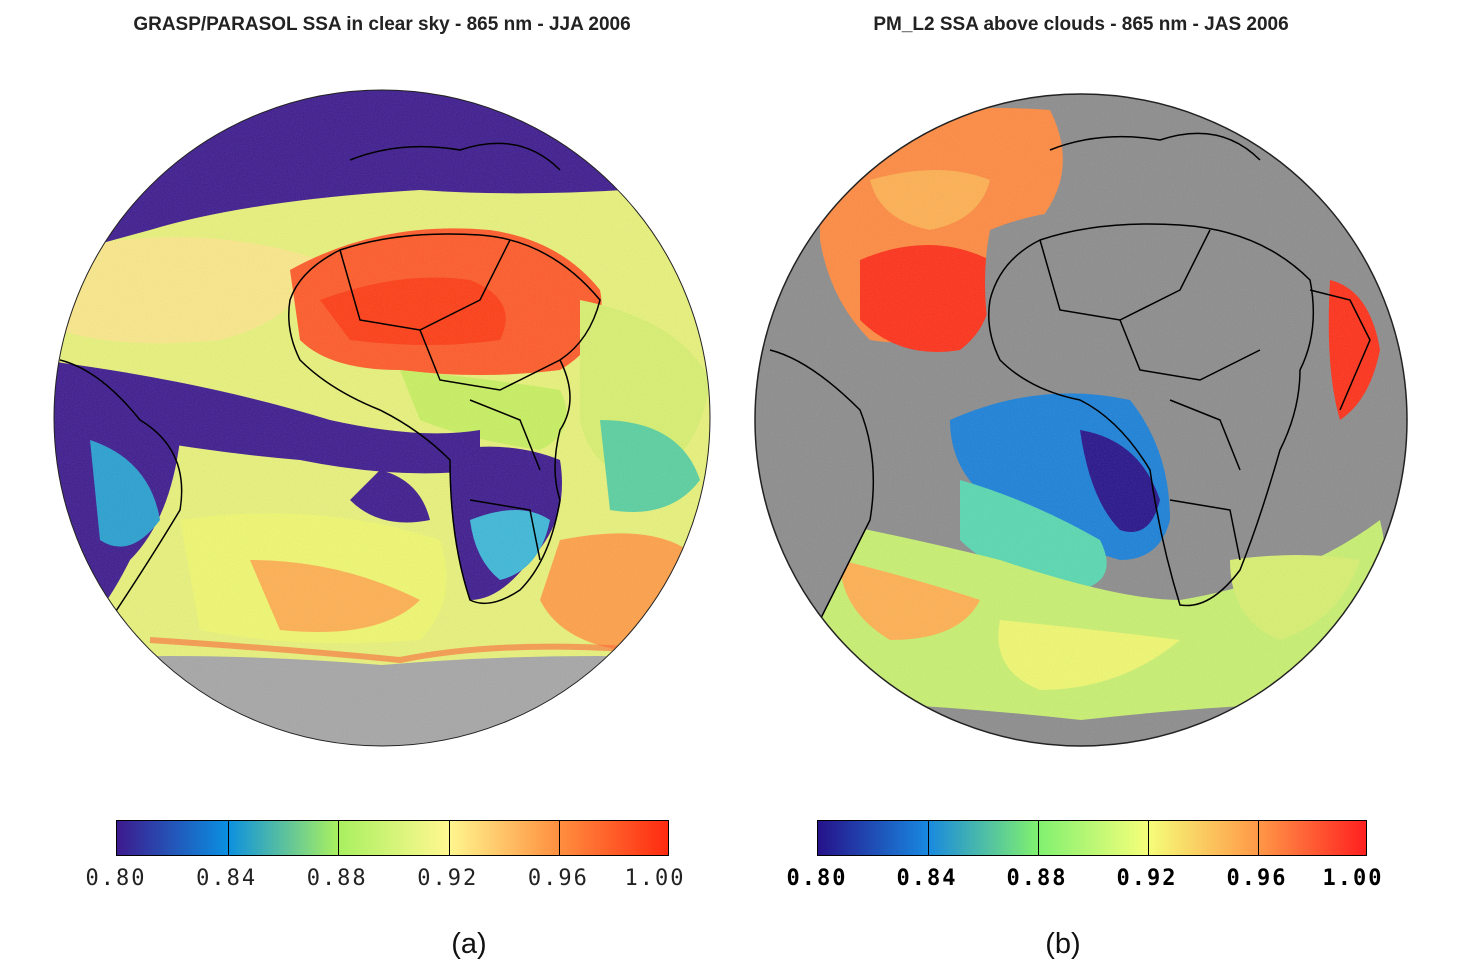  What do you see at coordinates (1063, 944) in the screenshot?
I see `panel-b-caption: (b)` at bounding box center [1063, 944].